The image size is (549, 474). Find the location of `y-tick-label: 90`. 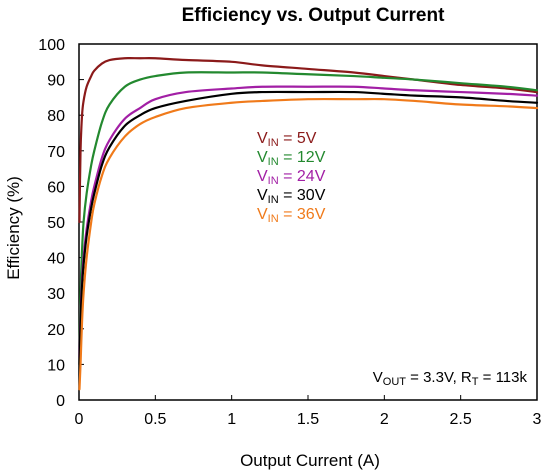

y-tick-label: 90 is located at coordinates (56, 81).